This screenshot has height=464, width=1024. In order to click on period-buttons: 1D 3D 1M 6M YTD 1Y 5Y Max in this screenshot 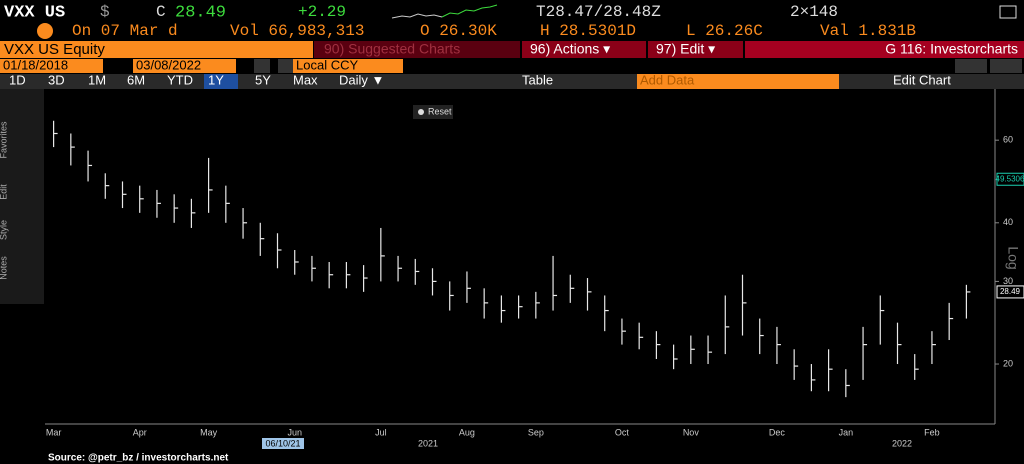, I will do `click(163, 80)`.